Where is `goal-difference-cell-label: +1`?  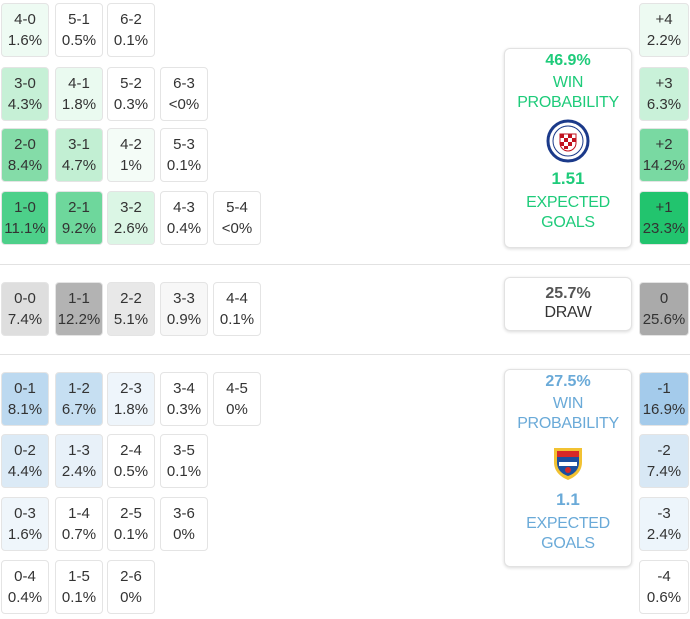
goal-difference-cell-label: +1 is located at coordinates (664, 207).